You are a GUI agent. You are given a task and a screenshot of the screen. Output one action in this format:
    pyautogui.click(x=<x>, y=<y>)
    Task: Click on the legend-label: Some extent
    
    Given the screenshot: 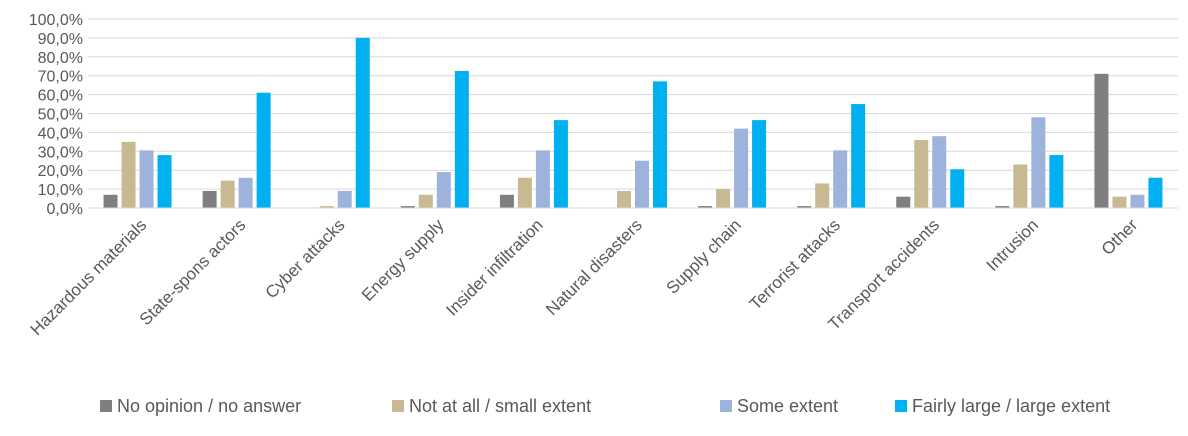 What is the action you would take?
    pyautogui.click(x=787, y=406)
    